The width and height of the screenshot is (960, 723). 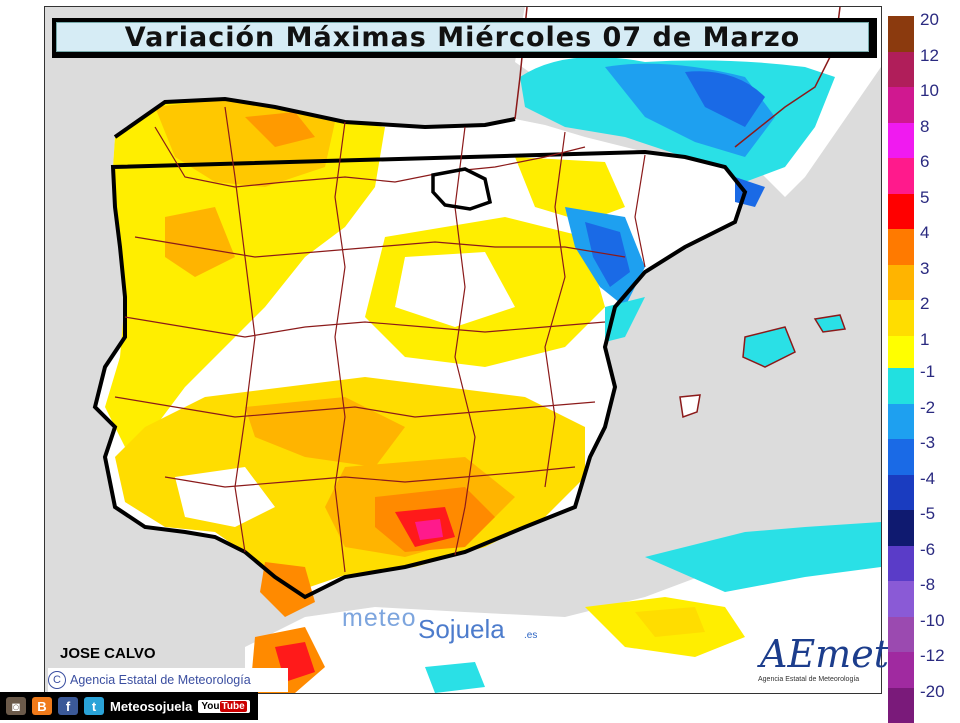 What do you see at coordinates (57, 680) in the screenshot?
I see `copyright-icon: C` at bounding box center [57, 680].